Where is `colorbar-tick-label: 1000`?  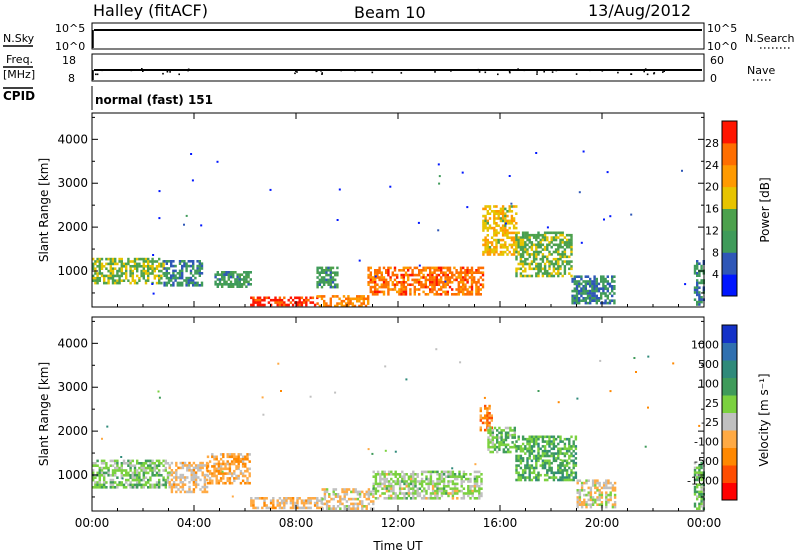
colorbar-tick-label: 1000 is located at coordinates (705, 344).